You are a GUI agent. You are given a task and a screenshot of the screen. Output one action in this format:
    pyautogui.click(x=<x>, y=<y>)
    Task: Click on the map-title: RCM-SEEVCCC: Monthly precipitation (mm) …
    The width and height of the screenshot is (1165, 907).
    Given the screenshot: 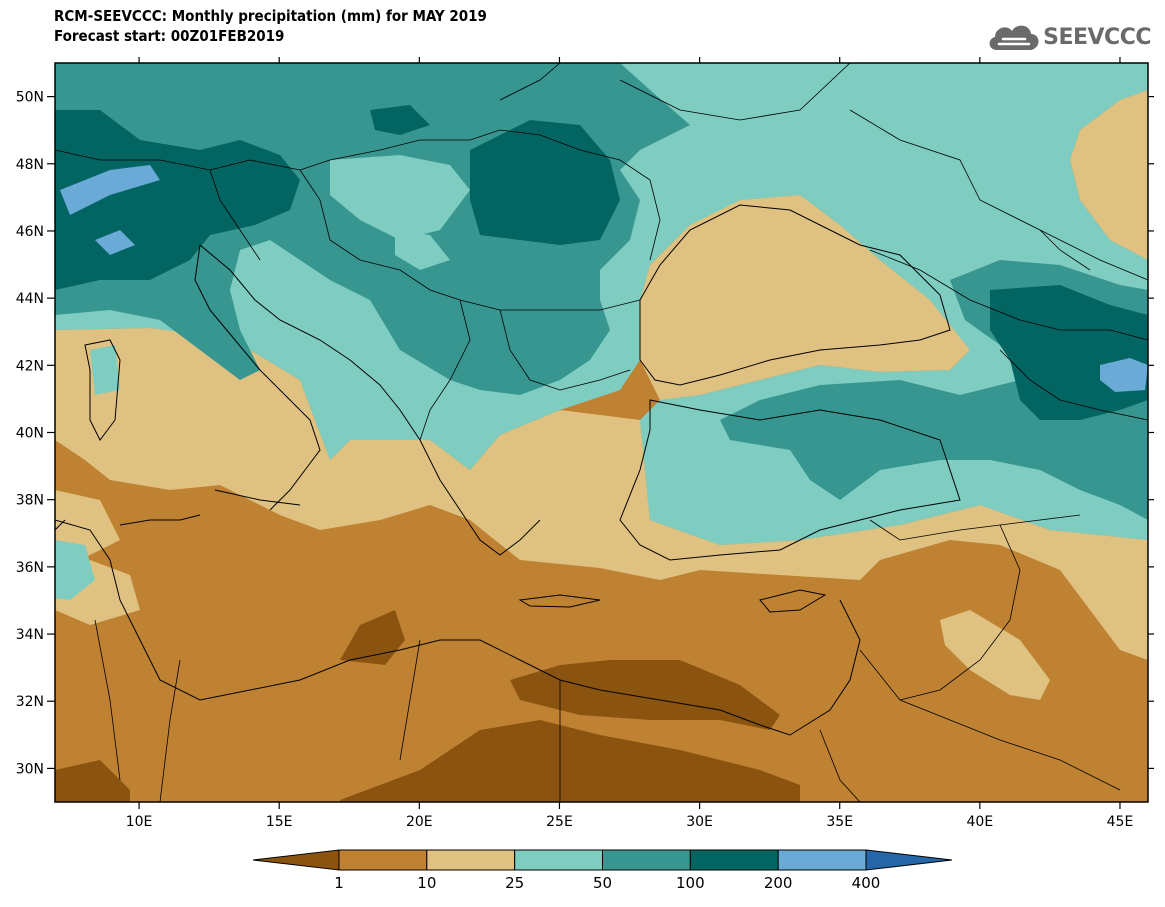 What is the action you would take?
    pyautogui.click(x=270, y=16)
    